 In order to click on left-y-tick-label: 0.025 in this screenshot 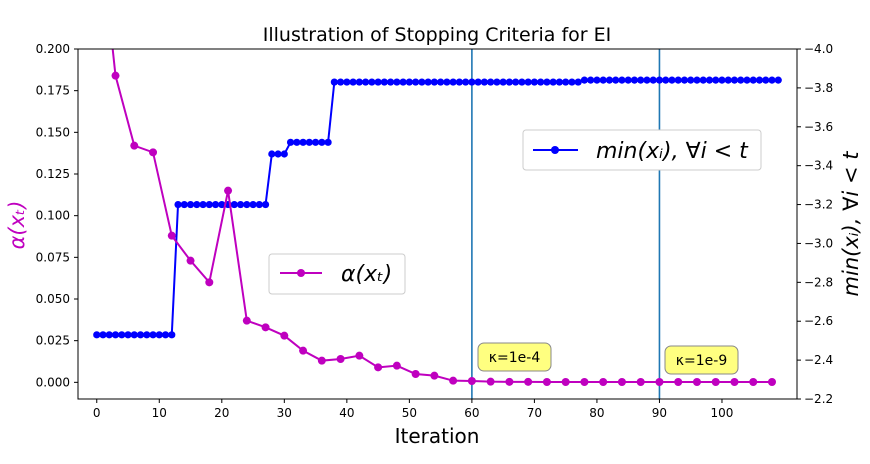, I will do `click(53, 341)`.